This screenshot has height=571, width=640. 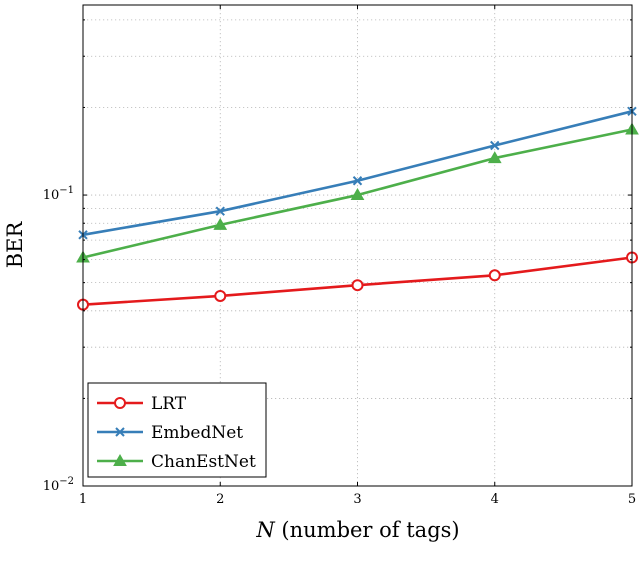 I want to click on x-tick-label: 4, so click(x=495, y=499).